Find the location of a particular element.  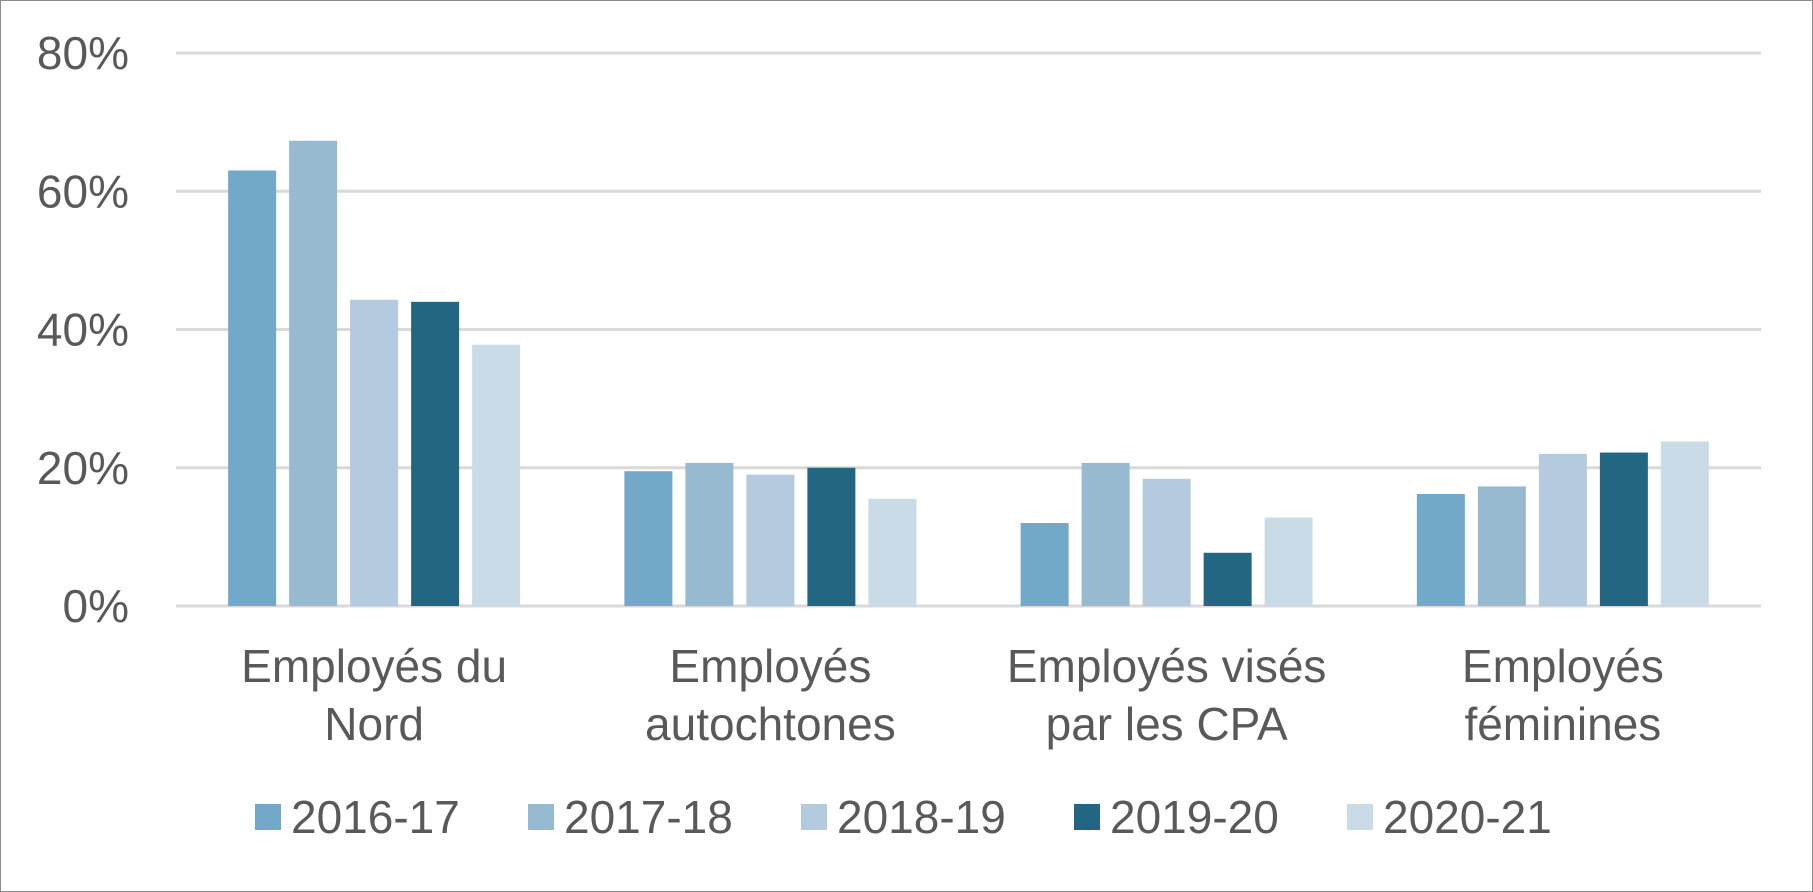

y-tick-label: 80% is located at coordinates (83, 53).